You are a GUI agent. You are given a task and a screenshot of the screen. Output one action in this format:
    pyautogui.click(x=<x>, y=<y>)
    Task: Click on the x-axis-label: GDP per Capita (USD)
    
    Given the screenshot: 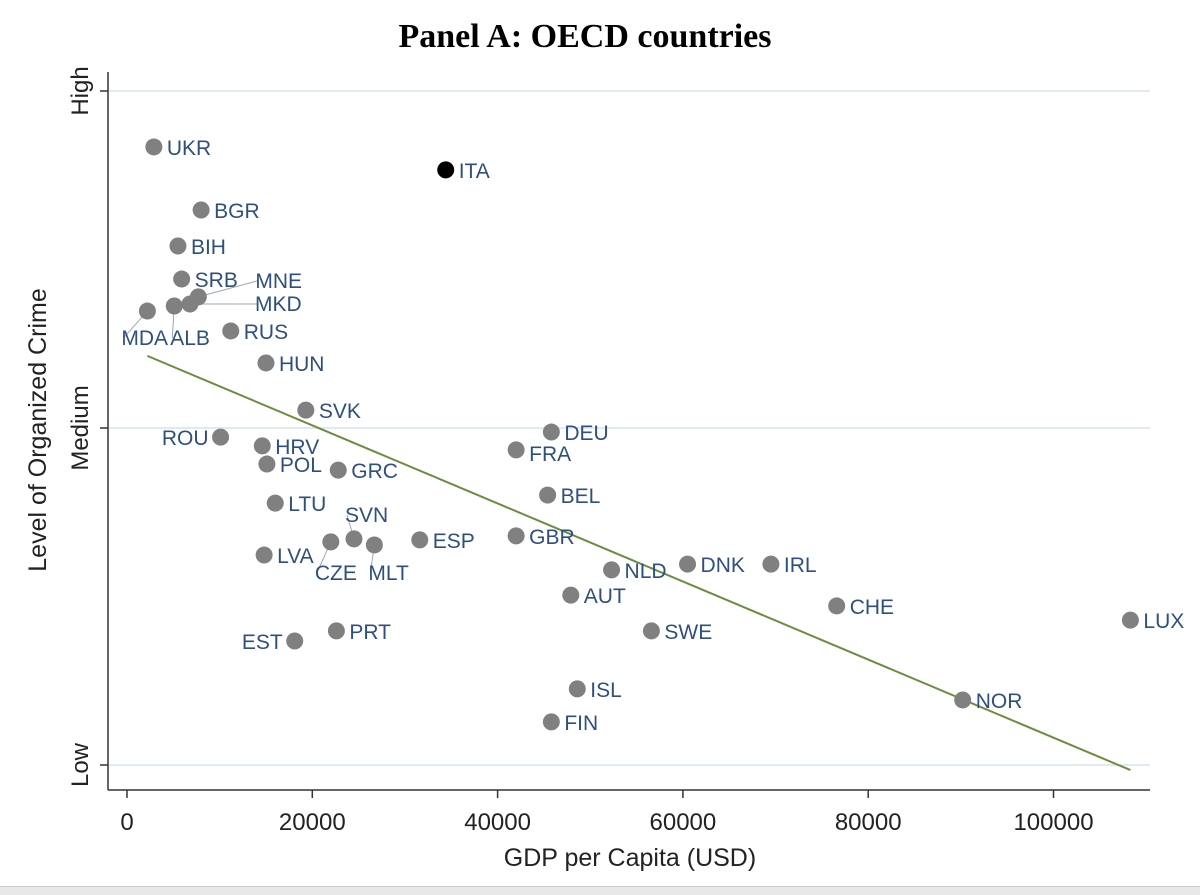 What is the action you would take?
    pyautogui.click(x=630, y=858)
    